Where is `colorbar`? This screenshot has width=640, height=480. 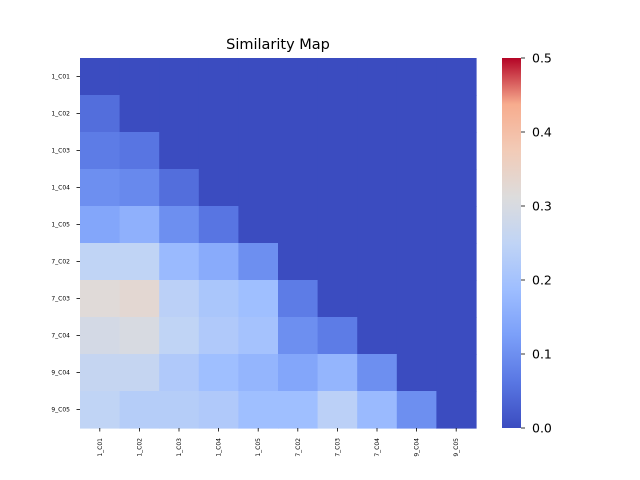 colorbar is located at coordinates (511, 243).